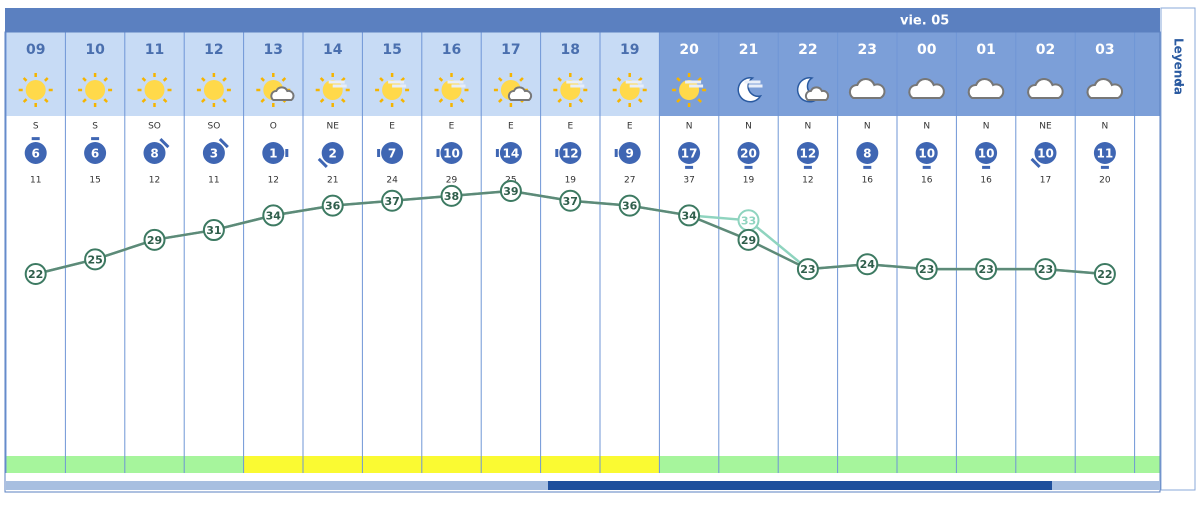  Describe the element at coordinates (1045, 50) in the screenshot. I see `hour-label: 02` at that location.